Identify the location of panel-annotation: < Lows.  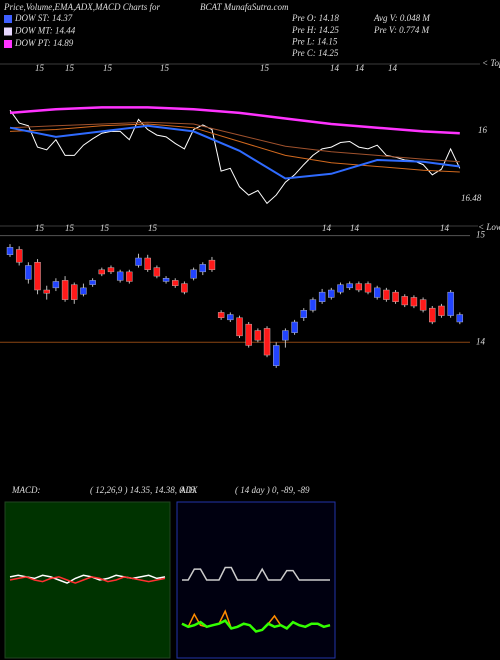
(489, 227).